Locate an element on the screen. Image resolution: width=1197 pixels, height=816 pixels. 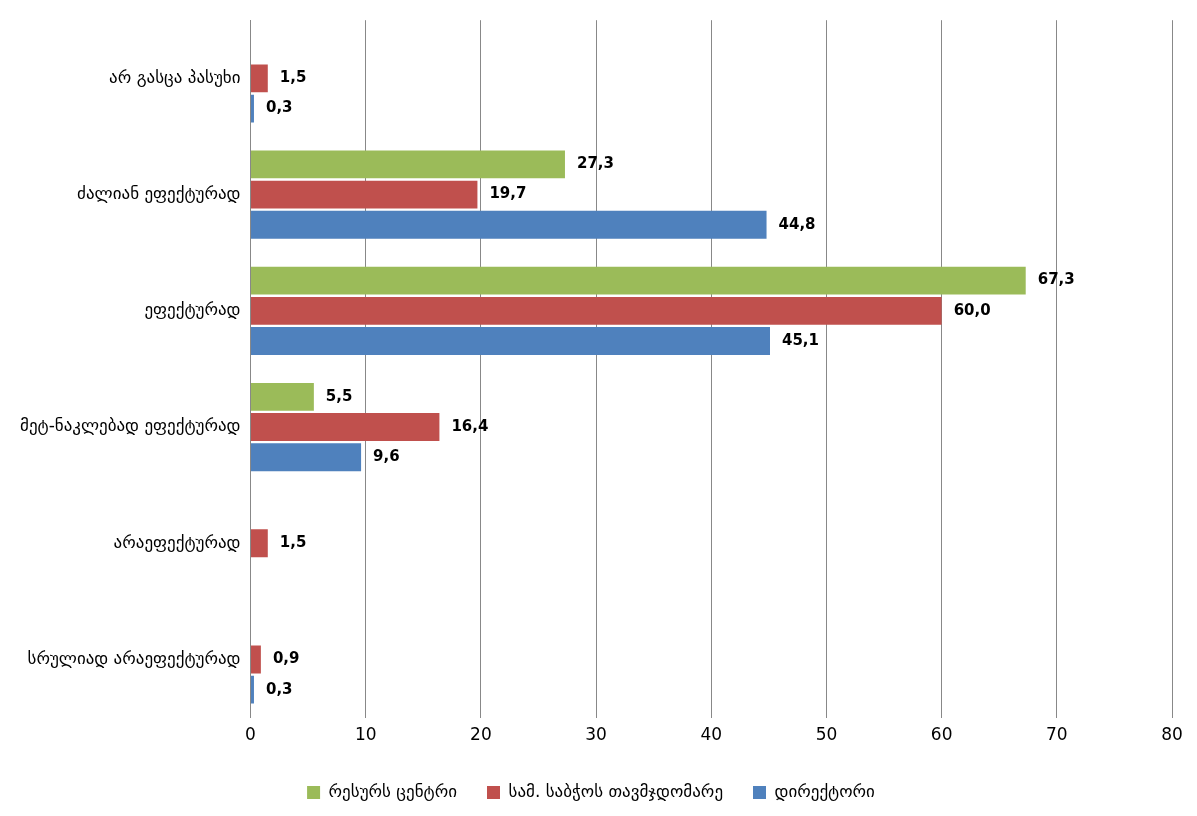
data-label: 27,3 is located at coordinates (595, 163).